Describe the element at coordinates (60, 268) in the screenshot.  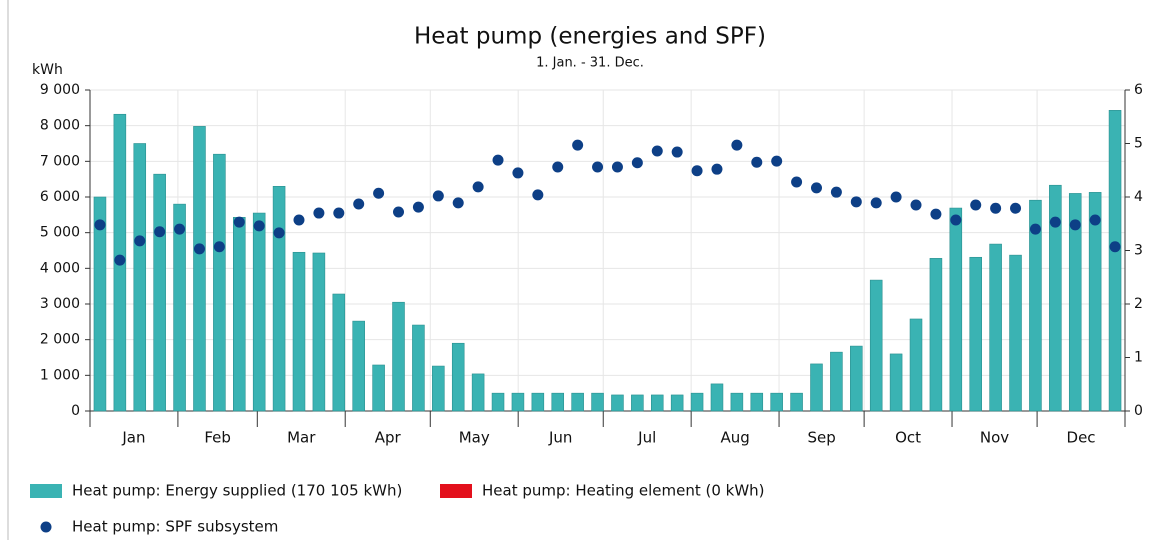
I see `y-tick-label: 4 000` at that location.